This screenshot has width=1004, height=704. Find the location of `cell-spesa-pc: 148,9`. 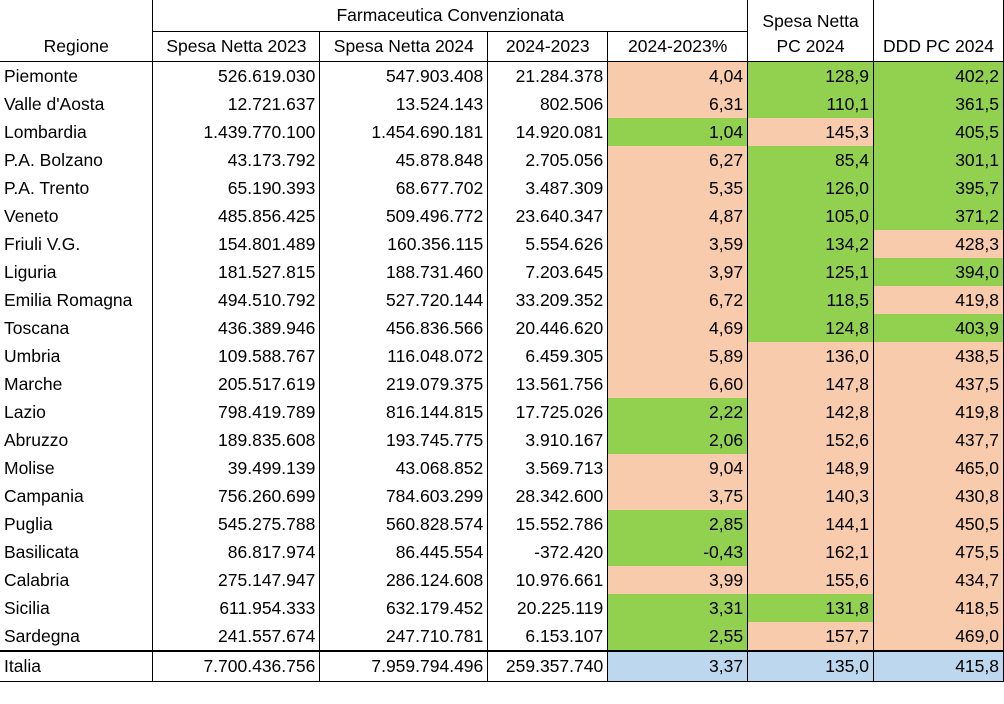

cell-spesa-pc: 148,9 is located at coordinates (810, 468).